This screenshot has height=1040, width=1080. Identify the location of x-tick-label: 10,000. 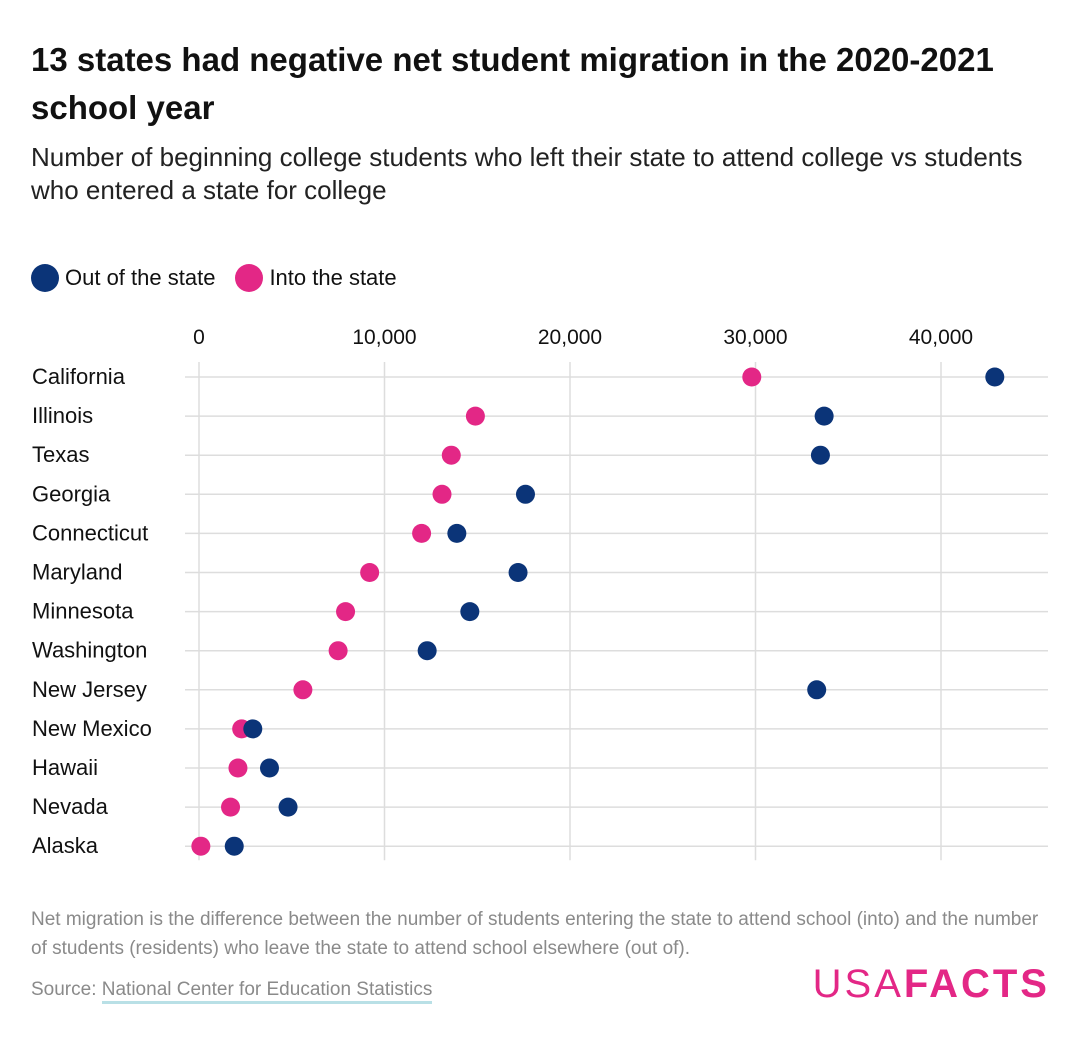
(384, 337).